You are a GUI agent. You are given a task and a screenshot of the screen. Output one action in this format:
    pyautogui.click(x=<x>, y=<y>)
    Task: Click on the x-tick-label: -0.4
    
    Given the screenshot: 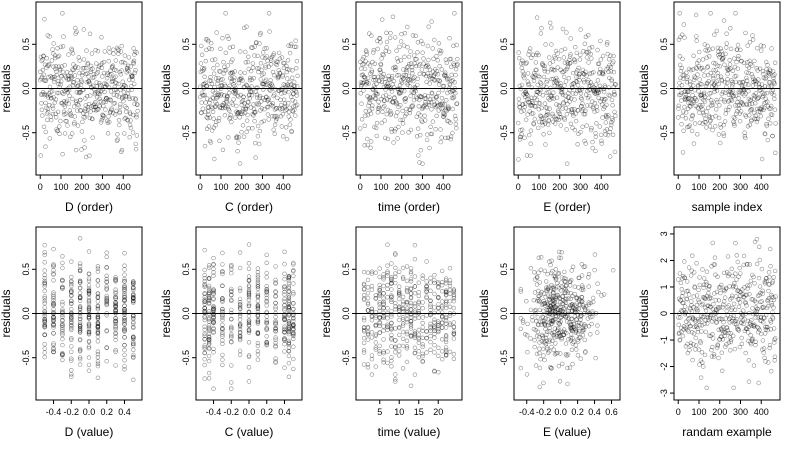 What is the action you would take?
    pyautogui.click(x=54, y=412)
    